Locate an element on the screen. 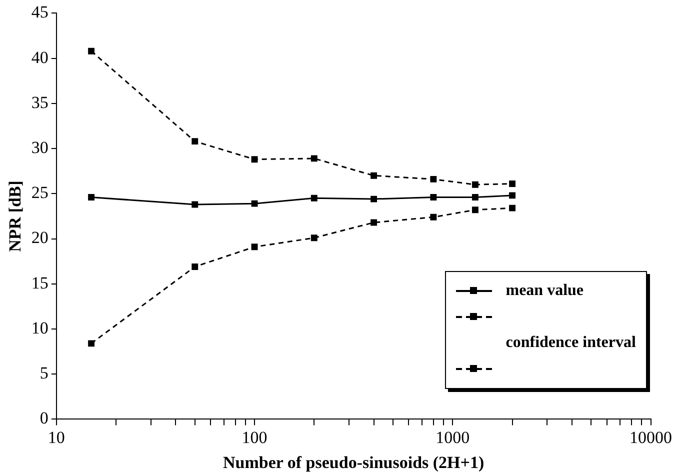  y-tick-label: 10 is located at coordinates (39, 328).